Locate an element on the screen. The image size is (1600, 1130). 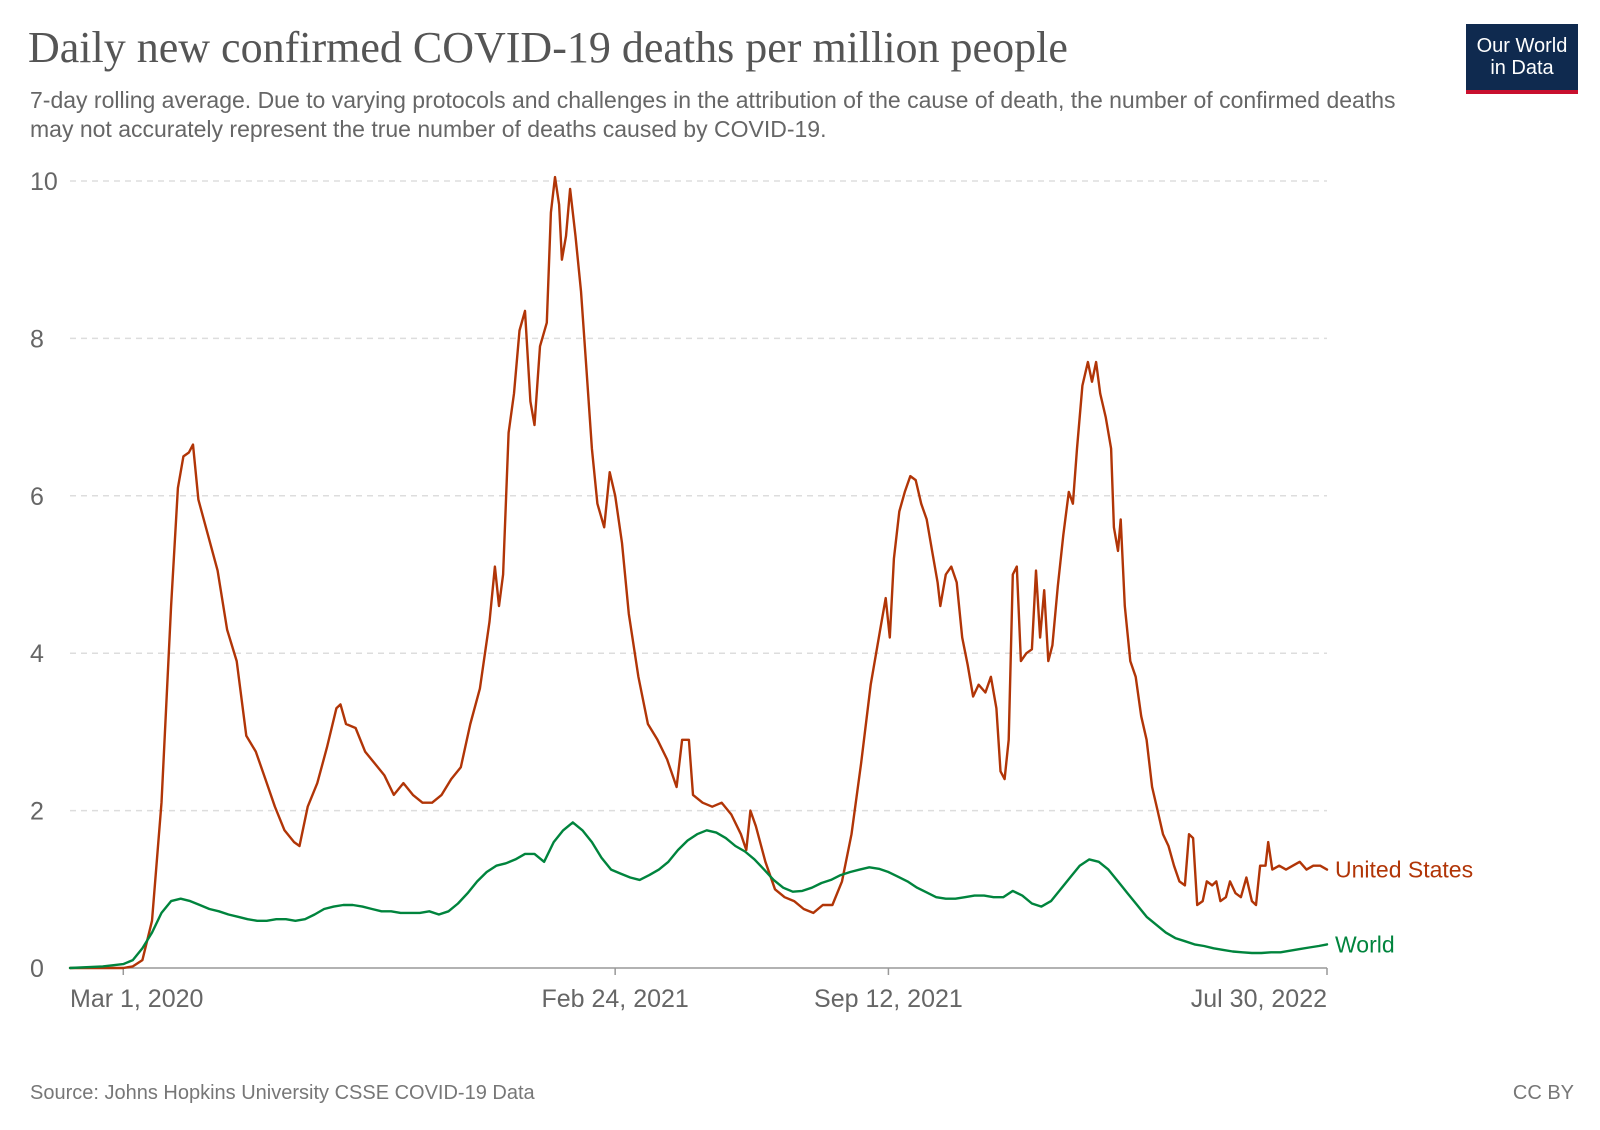
series-label-united-states: United States is located at coordinates (1404, 870).